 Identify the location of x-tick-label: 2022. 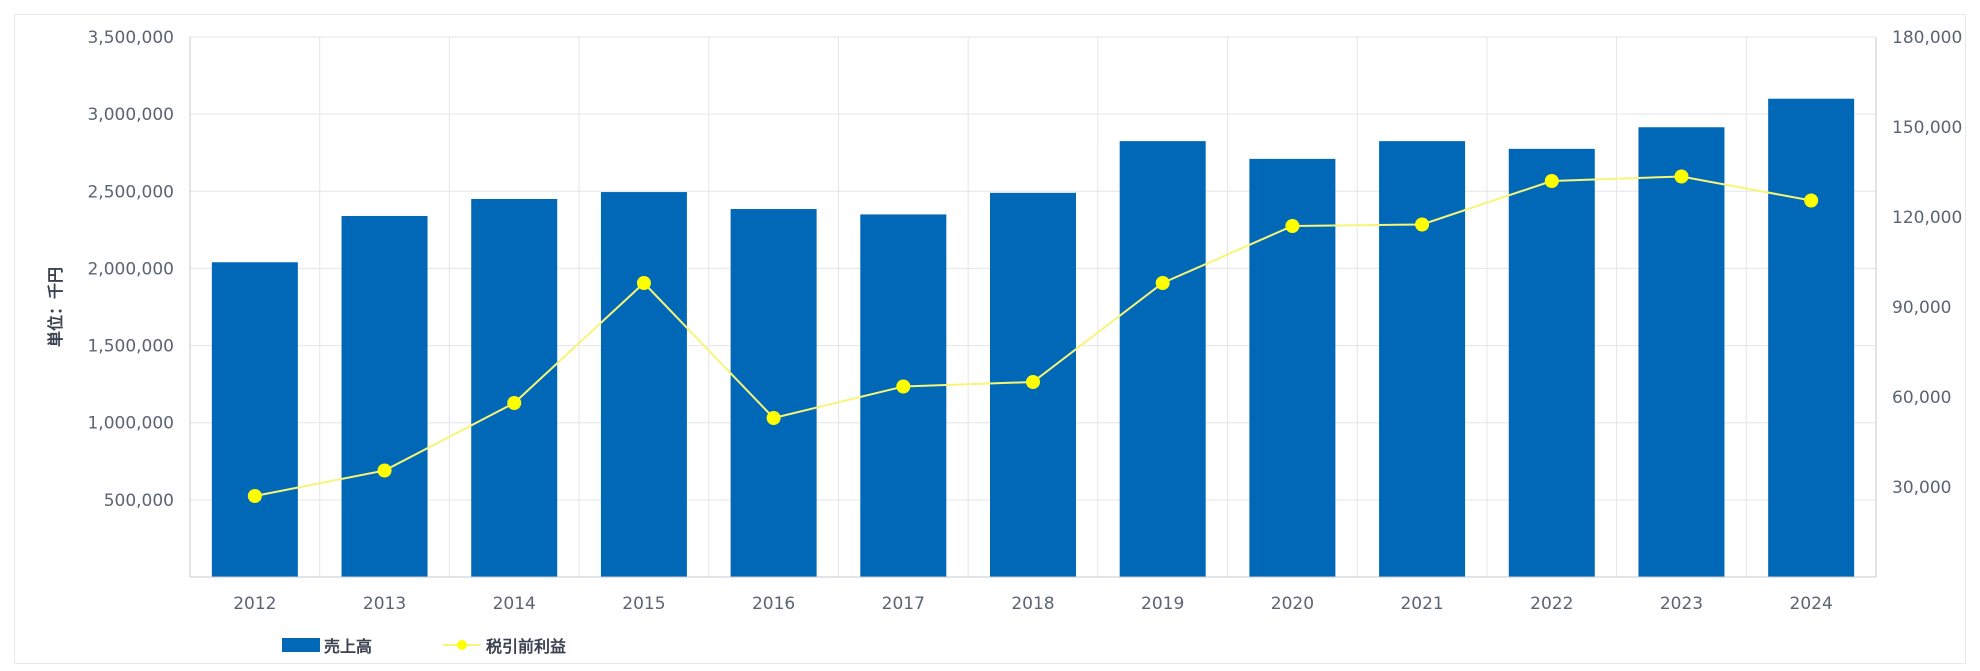
(1551, 604).